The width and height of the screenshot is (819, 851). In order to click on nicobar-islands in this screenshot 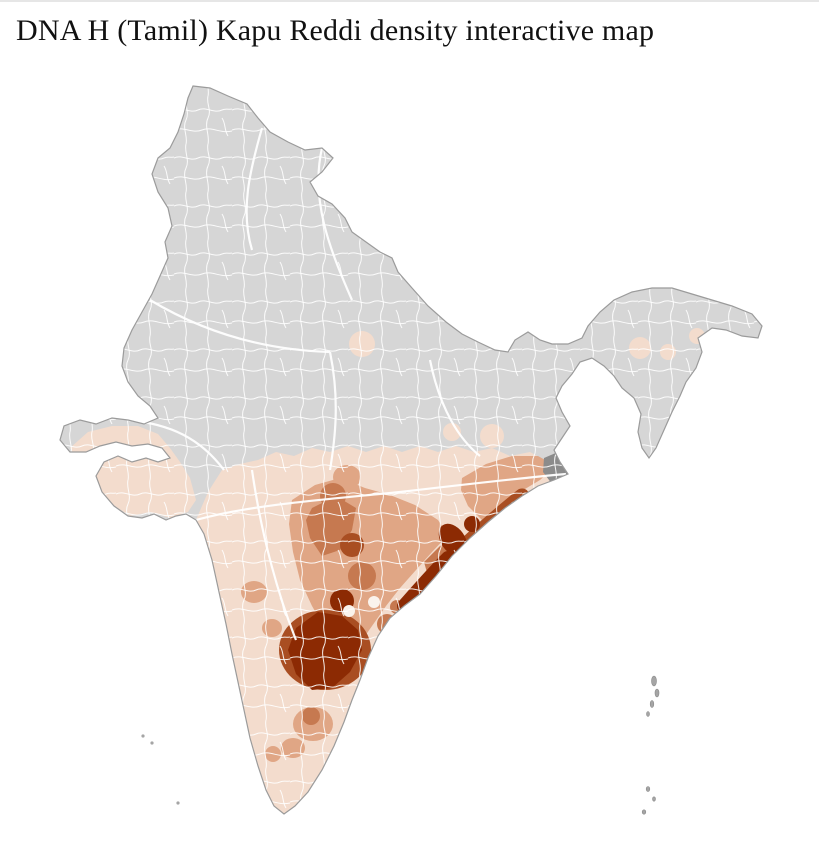, I will do `click(648, 800)`.